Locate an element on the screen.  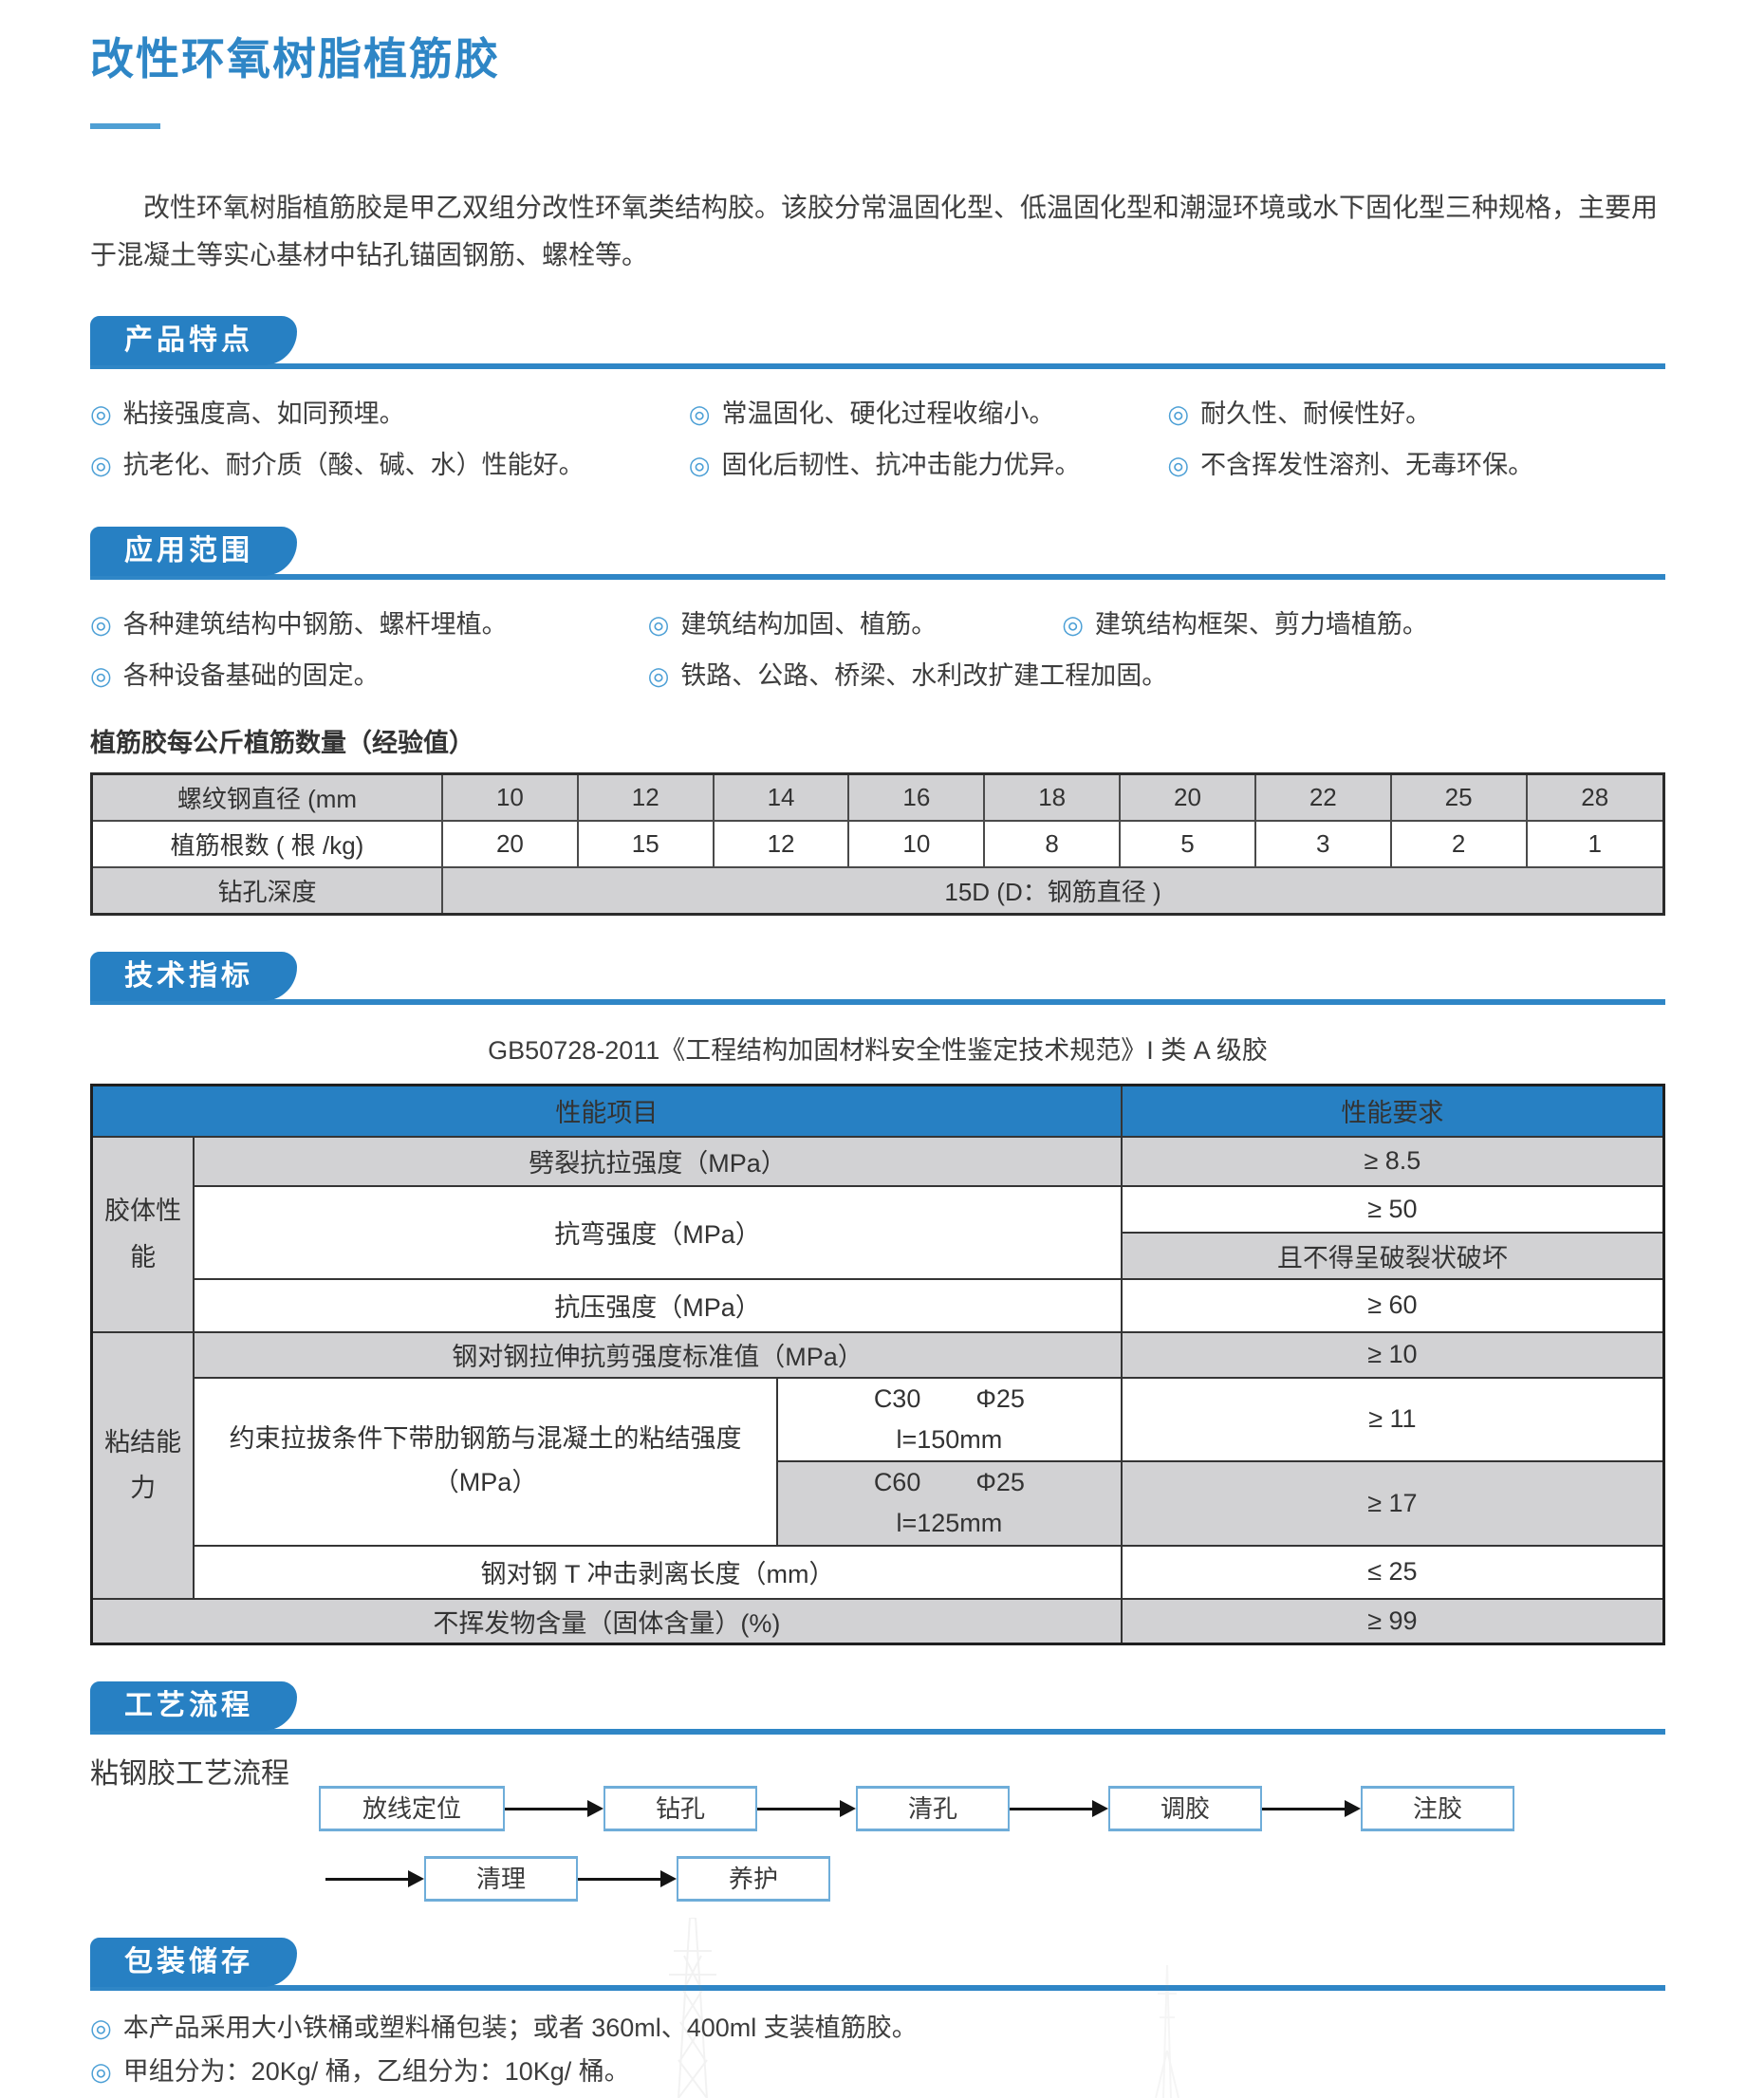
tech-item: 抗弯强度（MPa） is located at coordinates (658, 1232).